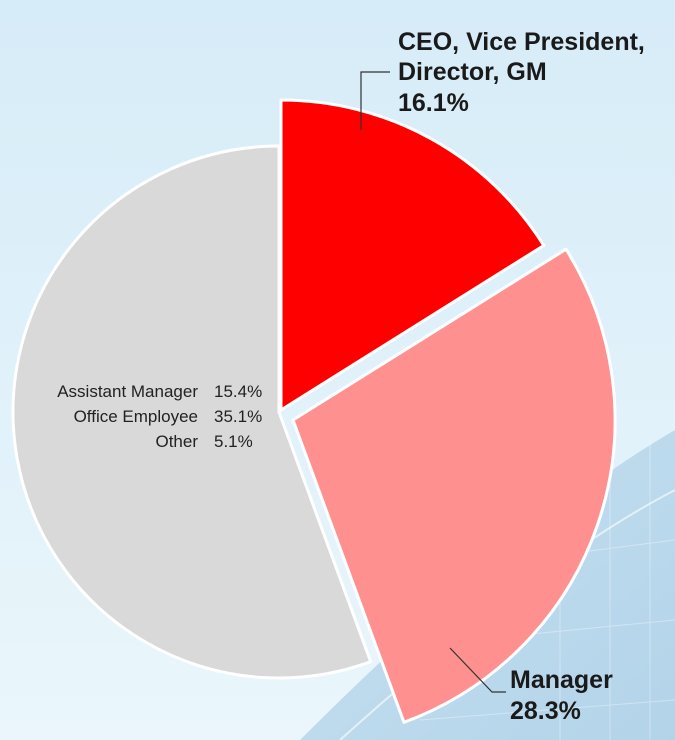 The width and height of the screenshot is (675, 740). What do you see at coordinates (176, 441) in the screenshot?
I see `item-label-other: Other` at bounding box center [176, 441].